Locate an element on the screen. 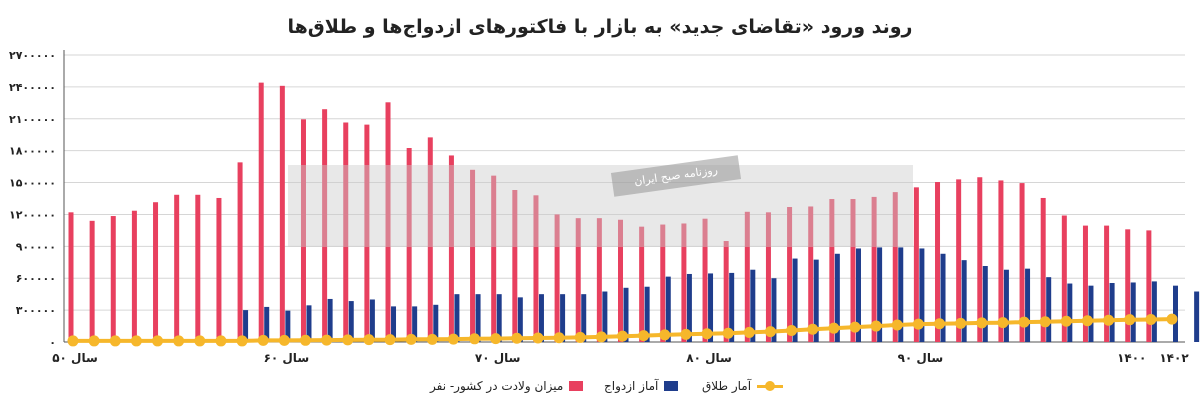  x-tick-label: سال ۹۰ is located at coordinates (921, 358).